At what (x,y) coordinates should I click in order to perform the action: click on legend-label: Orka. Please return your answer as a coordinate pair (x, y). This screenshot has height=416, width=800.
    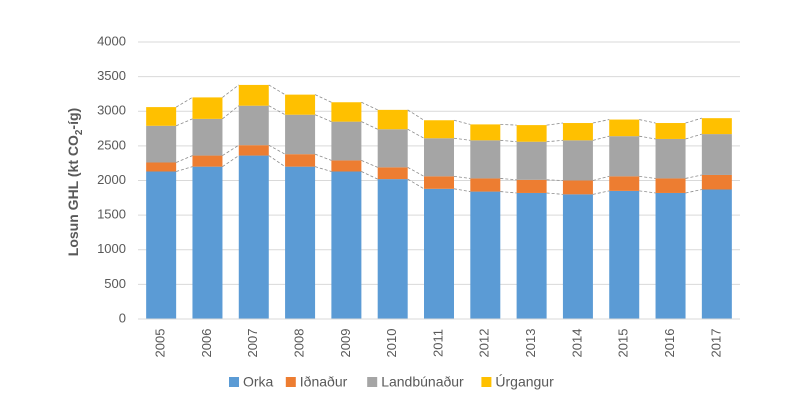
    Looking at the image, I should click on (258, 382).